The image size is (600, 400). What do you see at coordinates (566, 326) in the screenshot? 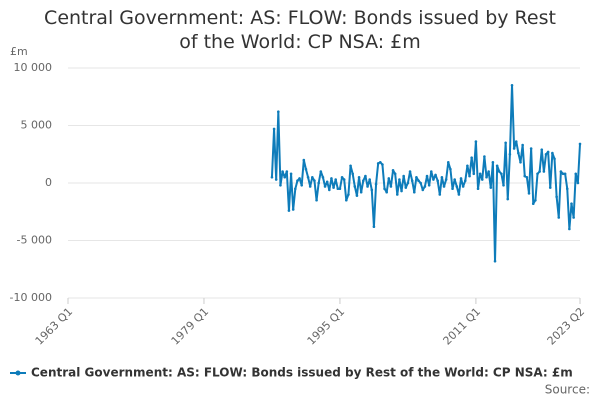
I see `x-tick-label: 2023 Q2` at bounding box center [566, 326].